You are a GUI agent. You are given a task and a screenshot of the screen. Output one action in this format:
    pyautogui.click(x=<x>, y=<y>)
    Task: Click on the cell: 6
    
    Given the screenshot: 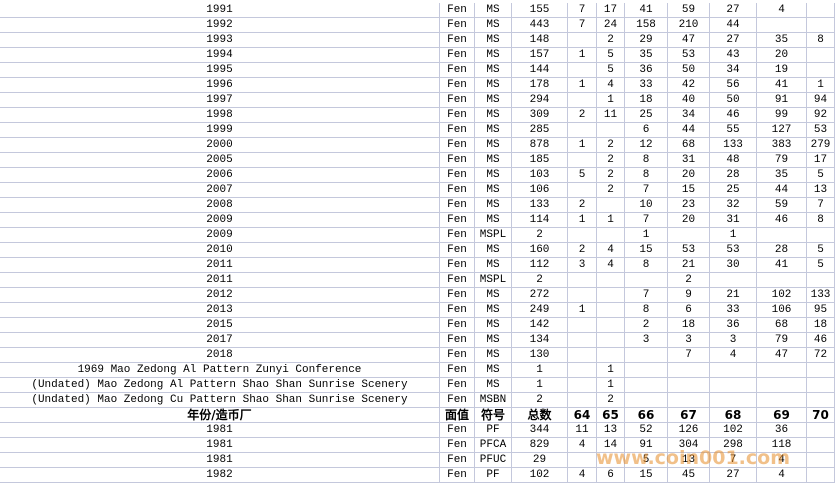 What is the action you would take?
    pyautogui.click(x=611, y=475)
    